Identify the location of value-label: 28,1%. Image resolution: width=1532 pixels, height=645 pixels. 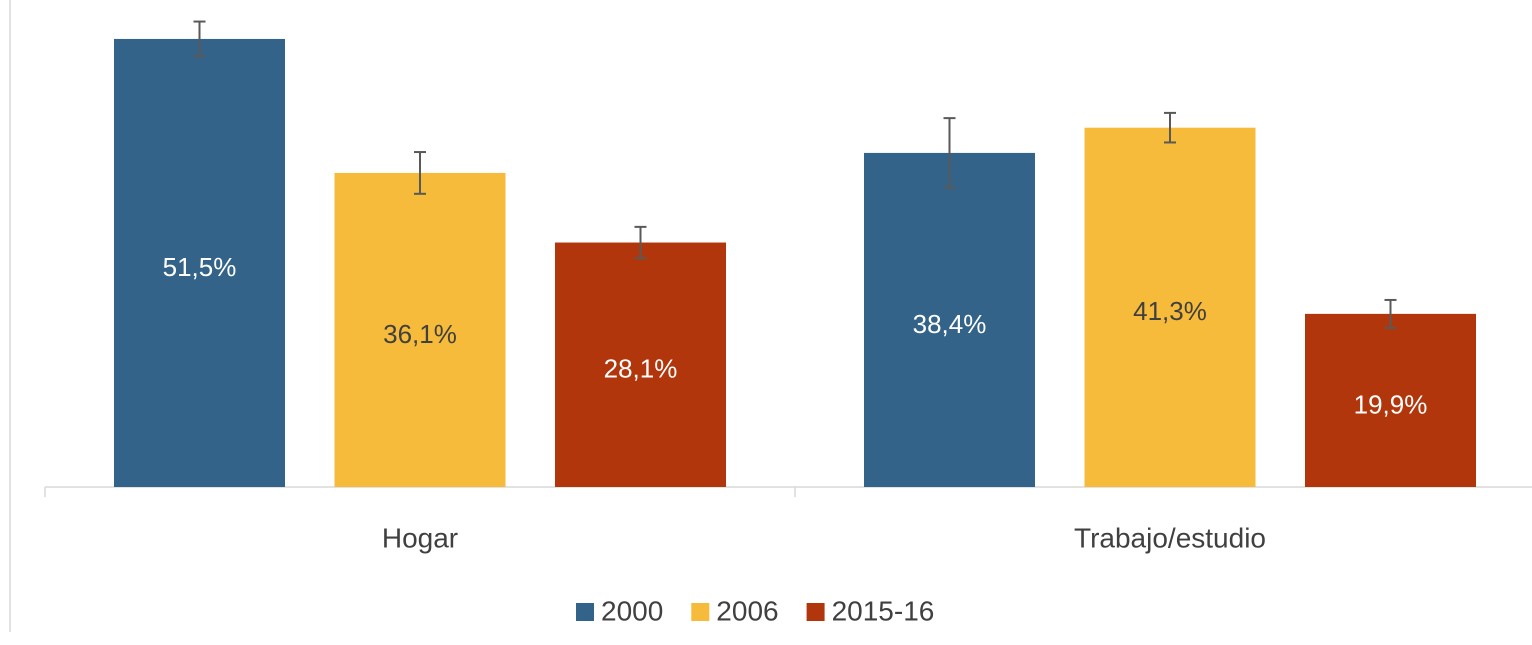
(641, 369).